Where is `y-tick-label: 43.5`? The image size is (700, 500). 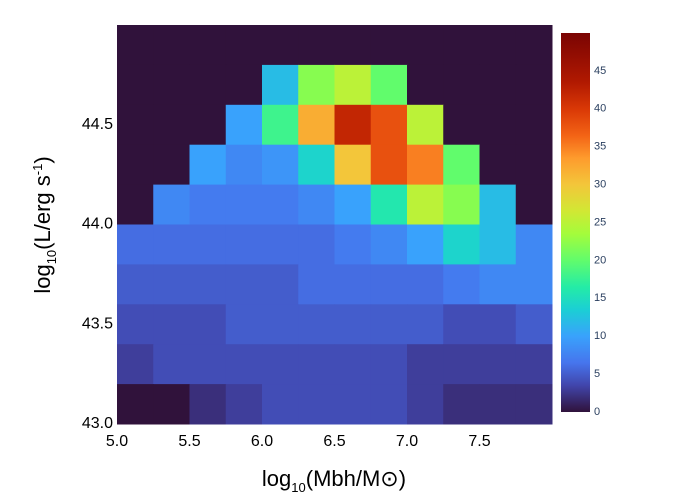
y-tick-label: 43.5 is located at coordinates (97, 323).